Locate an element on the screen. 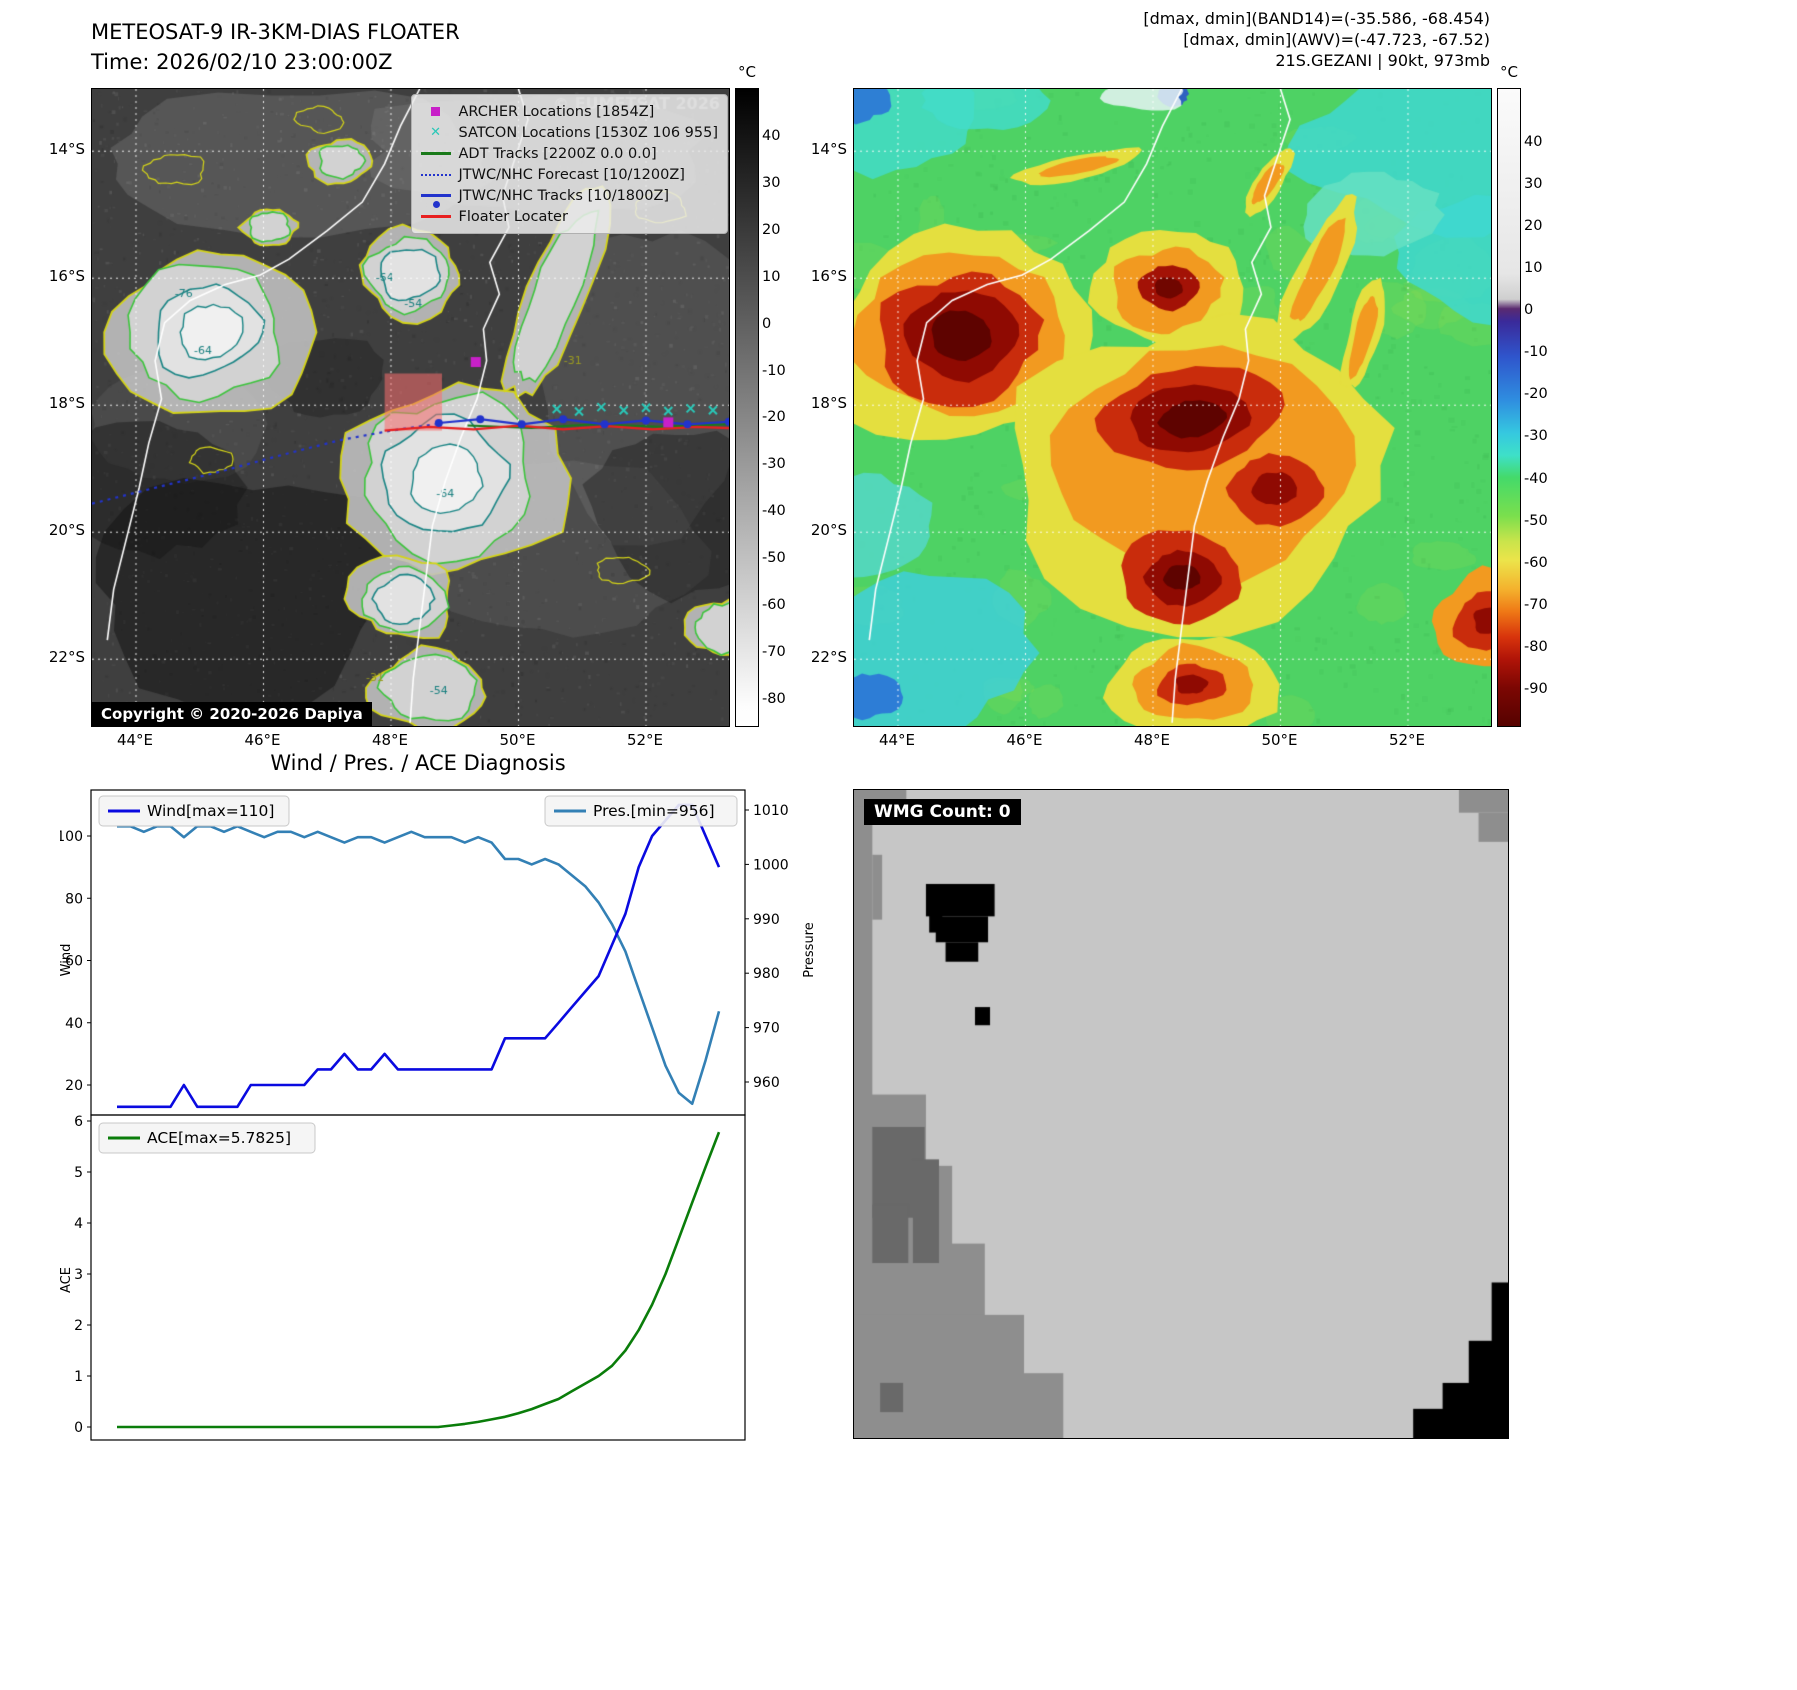  pressure-tick-label: 970 is located at coordinates (766, 1029).